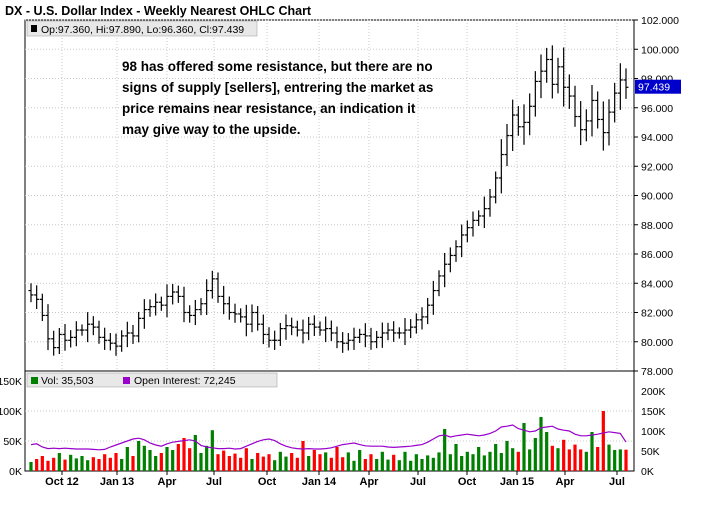  I want to click on y-tick-label: 80.000, so click(657, 343).